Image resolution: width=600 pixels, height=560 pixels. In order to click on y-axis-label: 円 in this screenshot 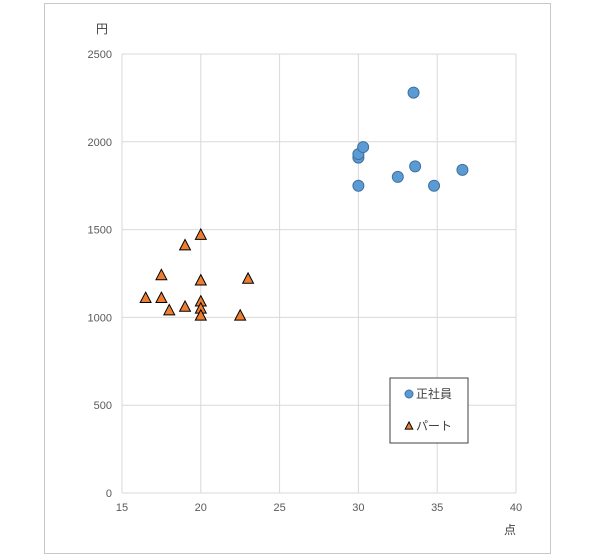, I will do `click(102, 29)`.